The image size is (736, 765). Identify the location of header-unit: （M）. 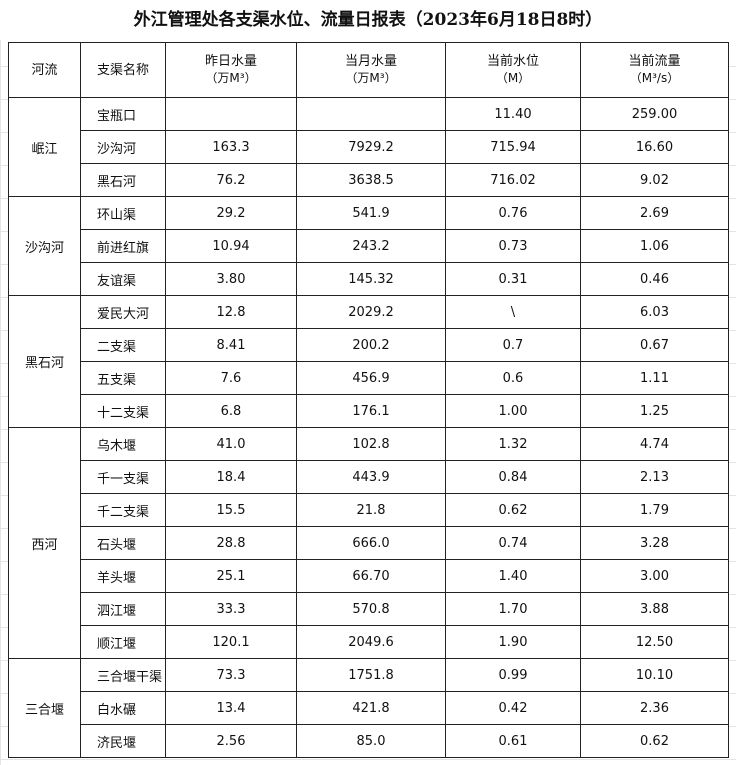
(513, 78).